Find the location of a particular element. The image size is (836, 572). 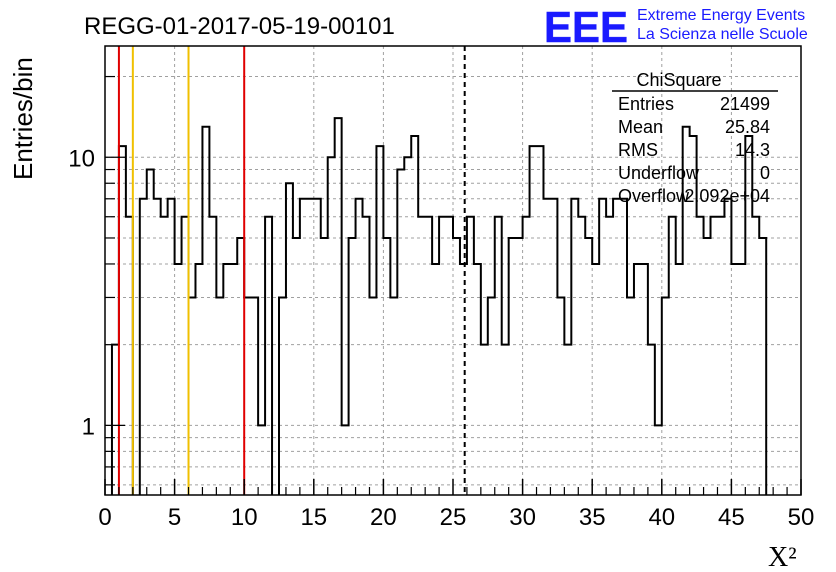

x-tick-label: 45 is located at coordinates (731, 517).